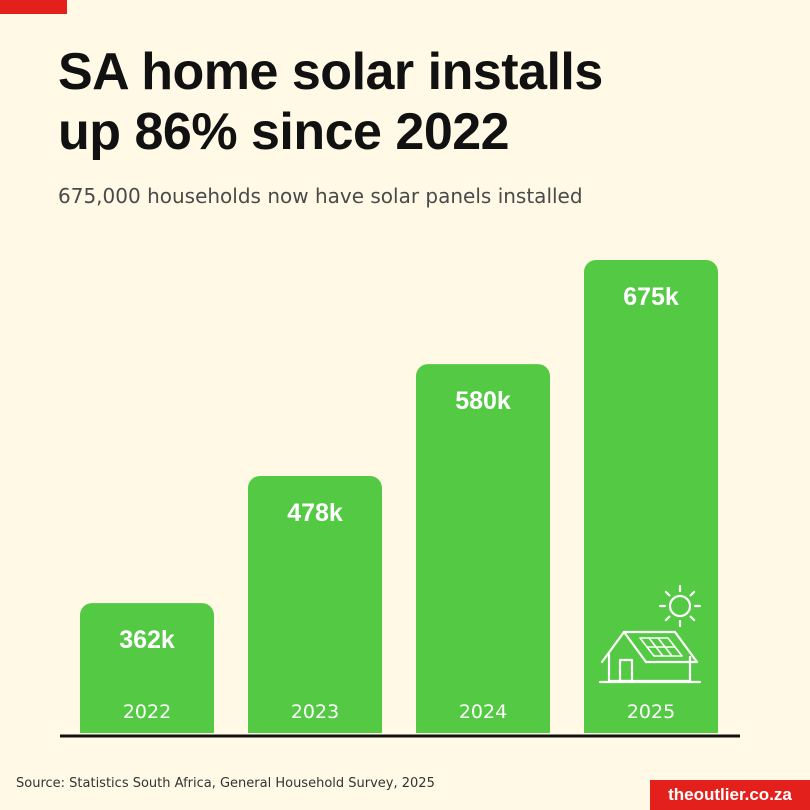 This screenshot has width=810, height=810. What do you see at coordinates (650, 634) in the screenshot?
I see `house-solar-icon` at bounding box center [650, 634].